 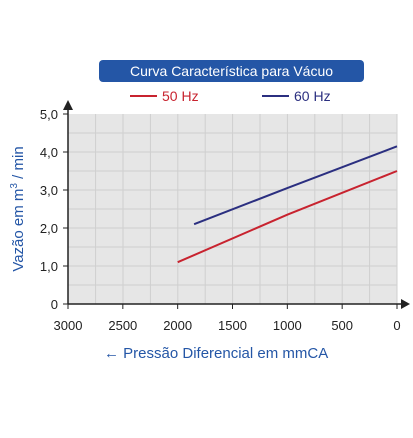 I want to click on x-tick-label: 0, so click(x=396, y=325).